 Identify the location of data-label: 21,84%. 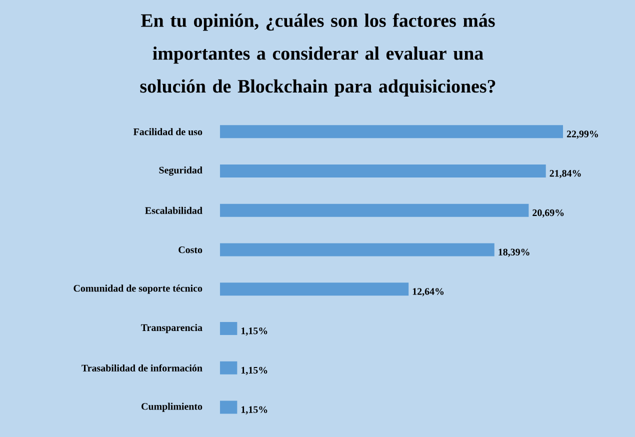
(565, 174).